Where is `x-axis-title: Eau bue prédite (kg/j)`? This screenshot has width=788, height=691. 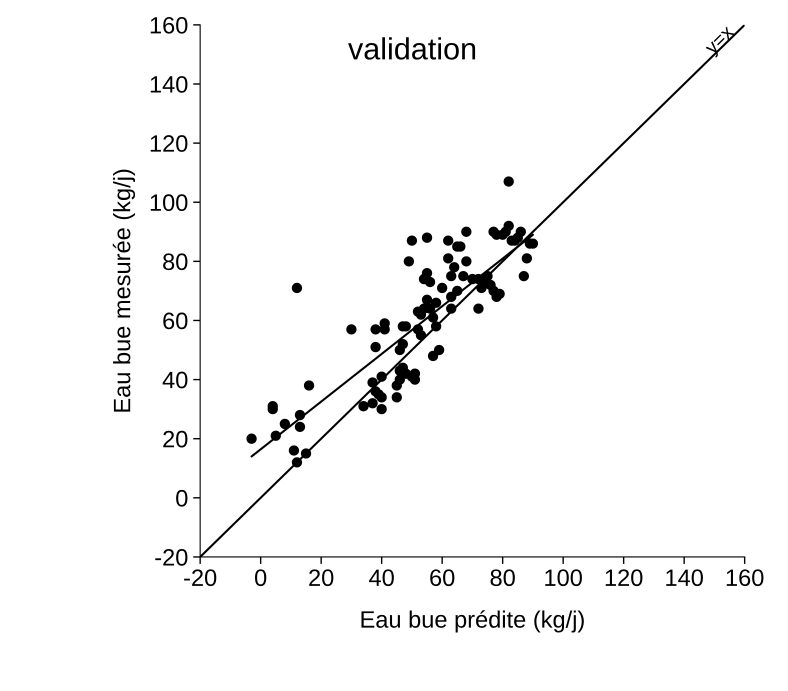 x-axis-title: Eau bue prédite (kg/j) is located at coordinates (472, 621).